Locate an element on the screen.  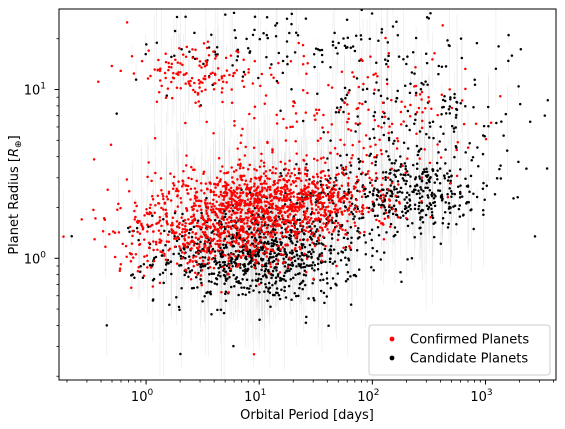
y-axis-title: Planet Radius [R⊕] is located at coordinates (15, 194).